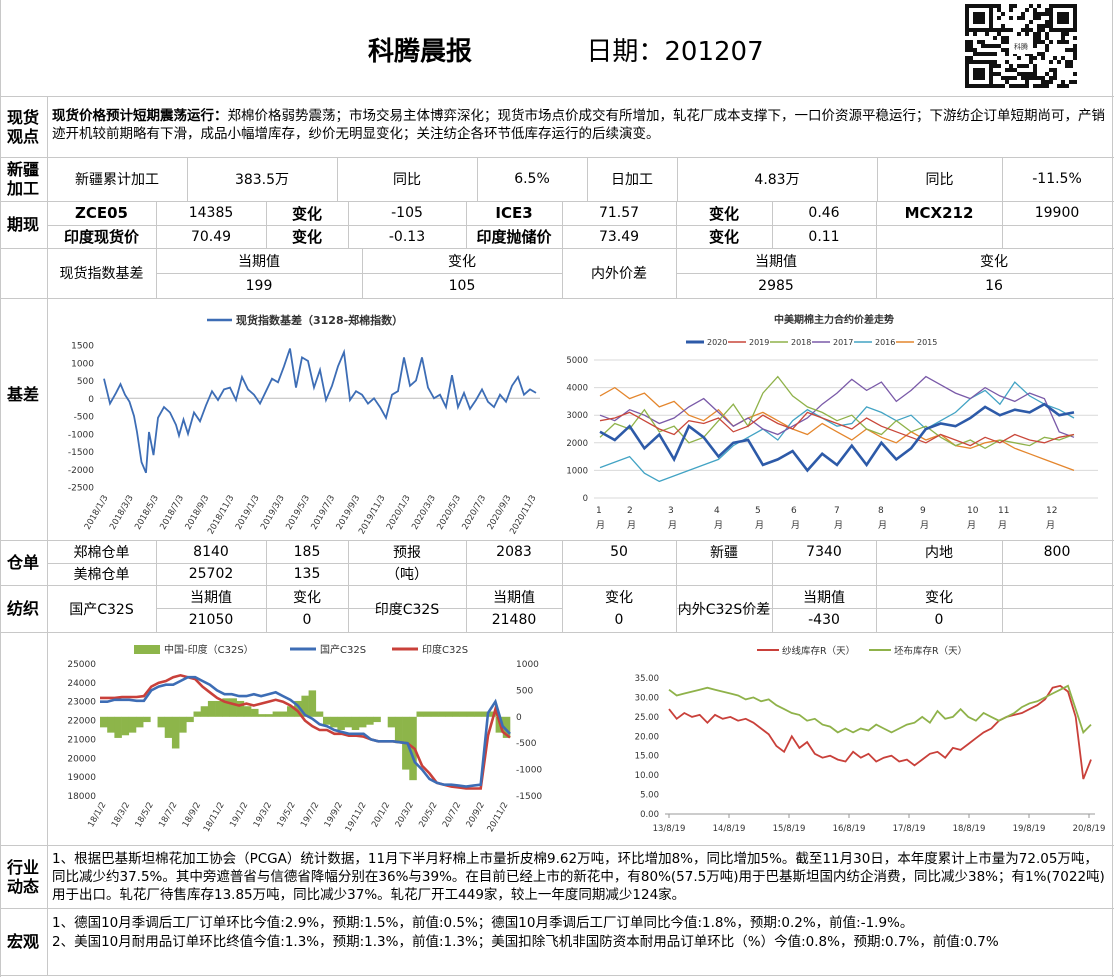 This screenshot has width=1114, height=977. I want to click on x-tick-label: 20/8/19, so click(1089, 829).